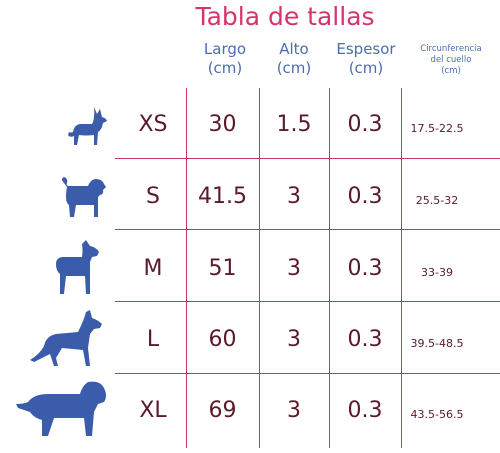  Describe the element at coordinates (87, 126) in the screenshot. I see `small-dog-icon` at that location.